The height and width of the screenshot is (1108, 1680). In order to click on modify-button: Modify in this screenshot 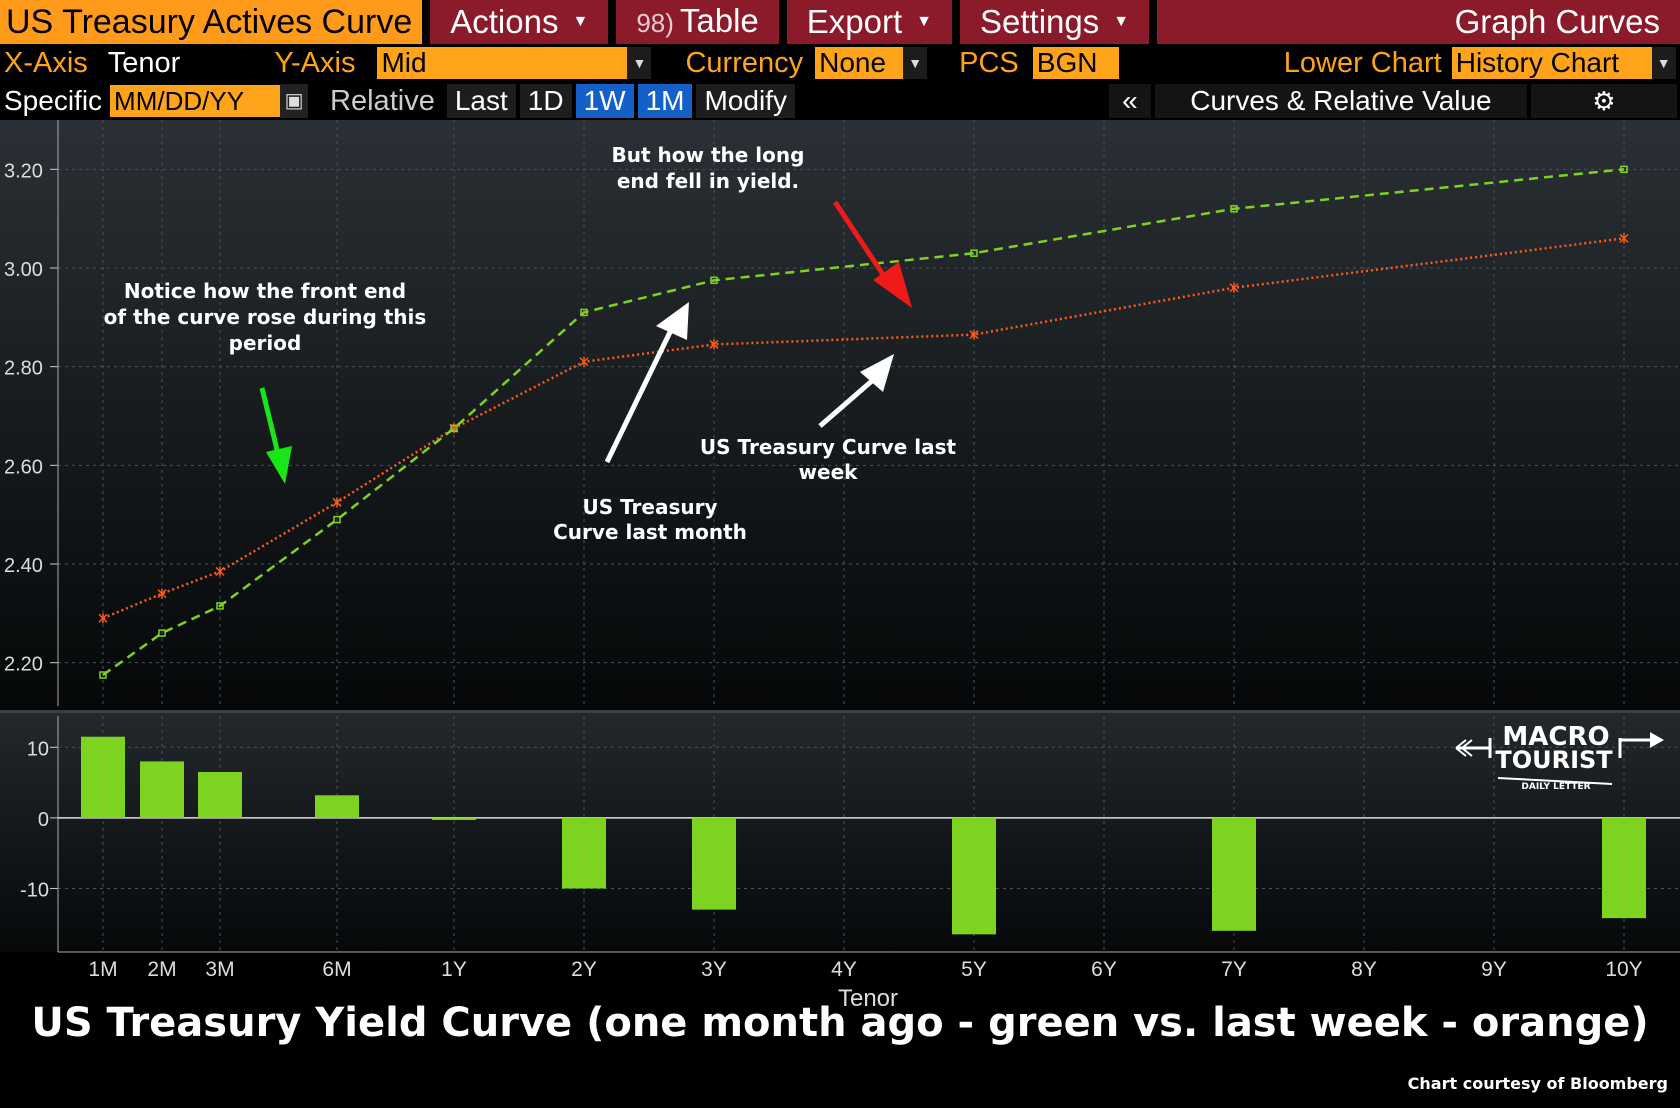, I will do `click(745, 101)`.